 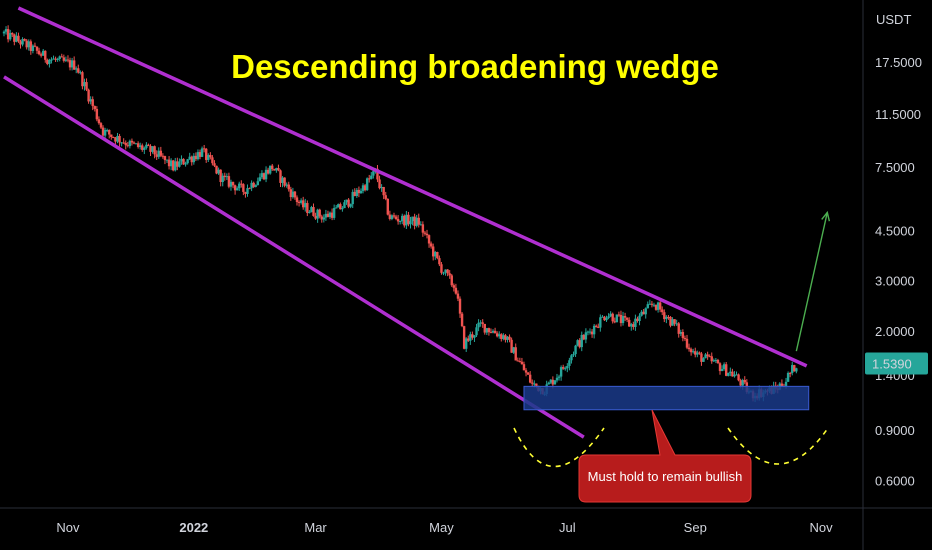 What do you see at coordinates (665, 456) in the screenshot?
I see `callout-box` at bounding box center [665, 456].